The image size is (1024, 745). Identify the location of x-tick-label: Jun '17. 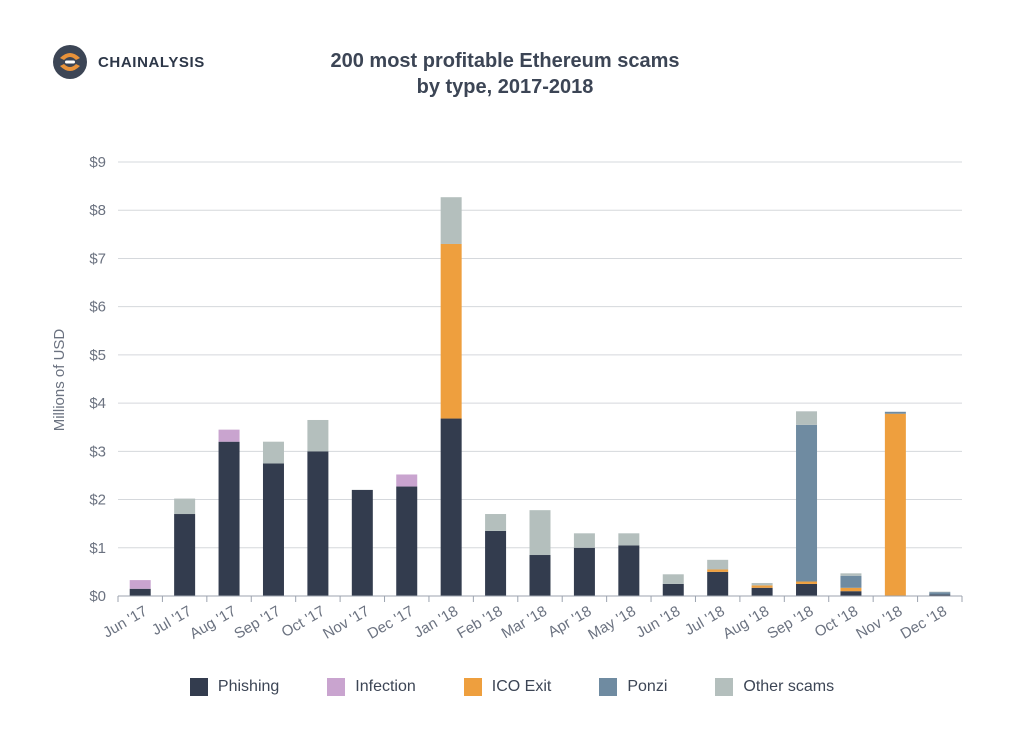
(125, 622).